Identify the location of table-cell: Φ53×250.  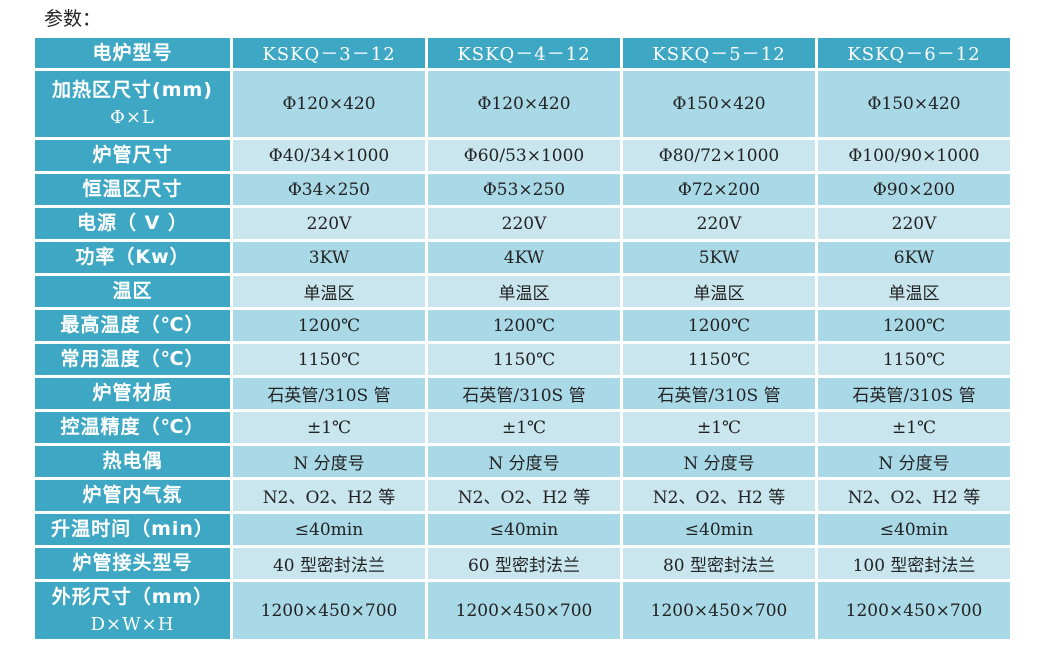
(524, 189).